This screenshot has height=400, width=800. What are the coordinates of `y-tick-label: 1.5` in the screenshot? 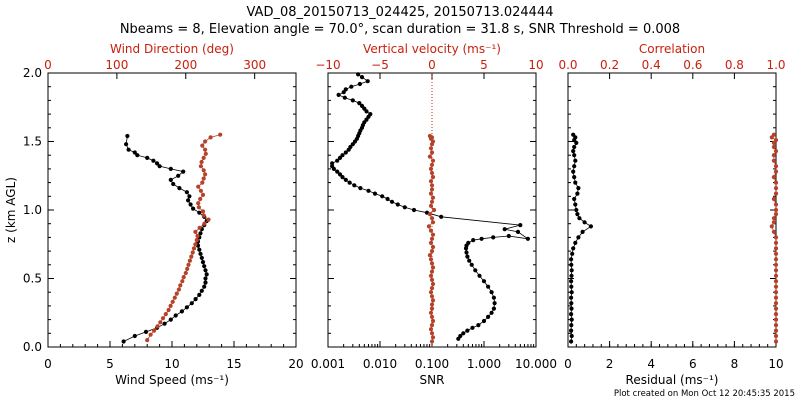 It's located at (32, 142).